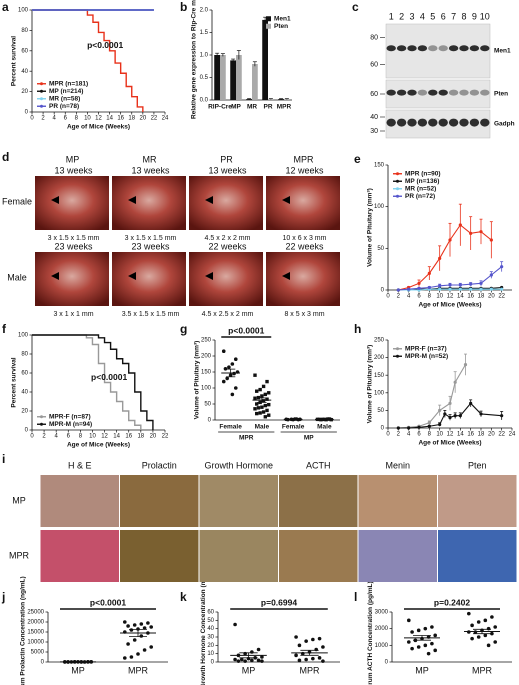 This screenshot has height=685, width=519. I want to click on y-tick-label: 250, so click(206, 341).